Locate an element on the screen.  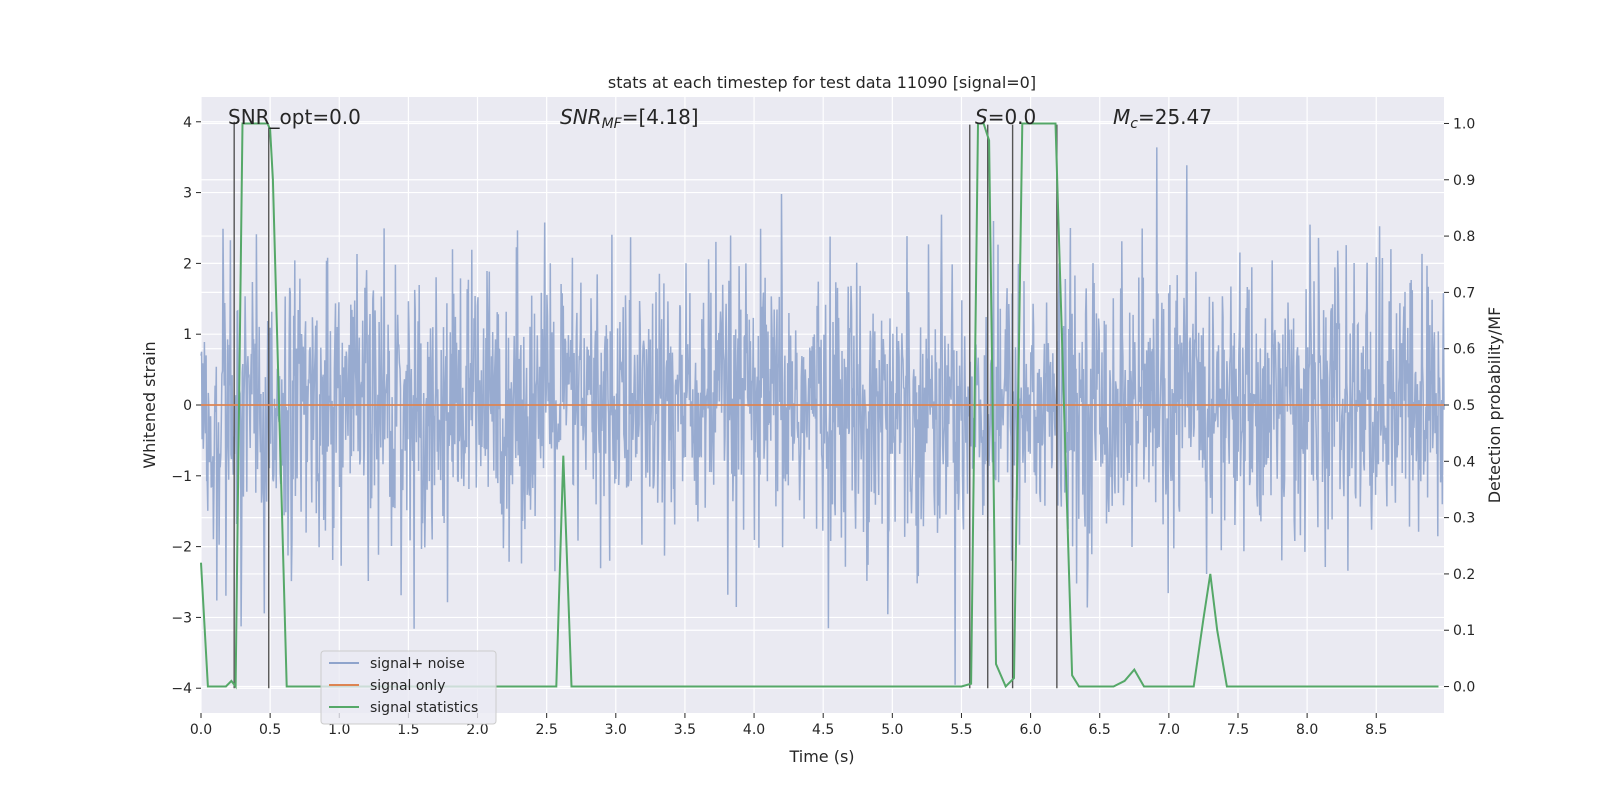
snr-mf-sub: MF is located at coordinates (612, 124).